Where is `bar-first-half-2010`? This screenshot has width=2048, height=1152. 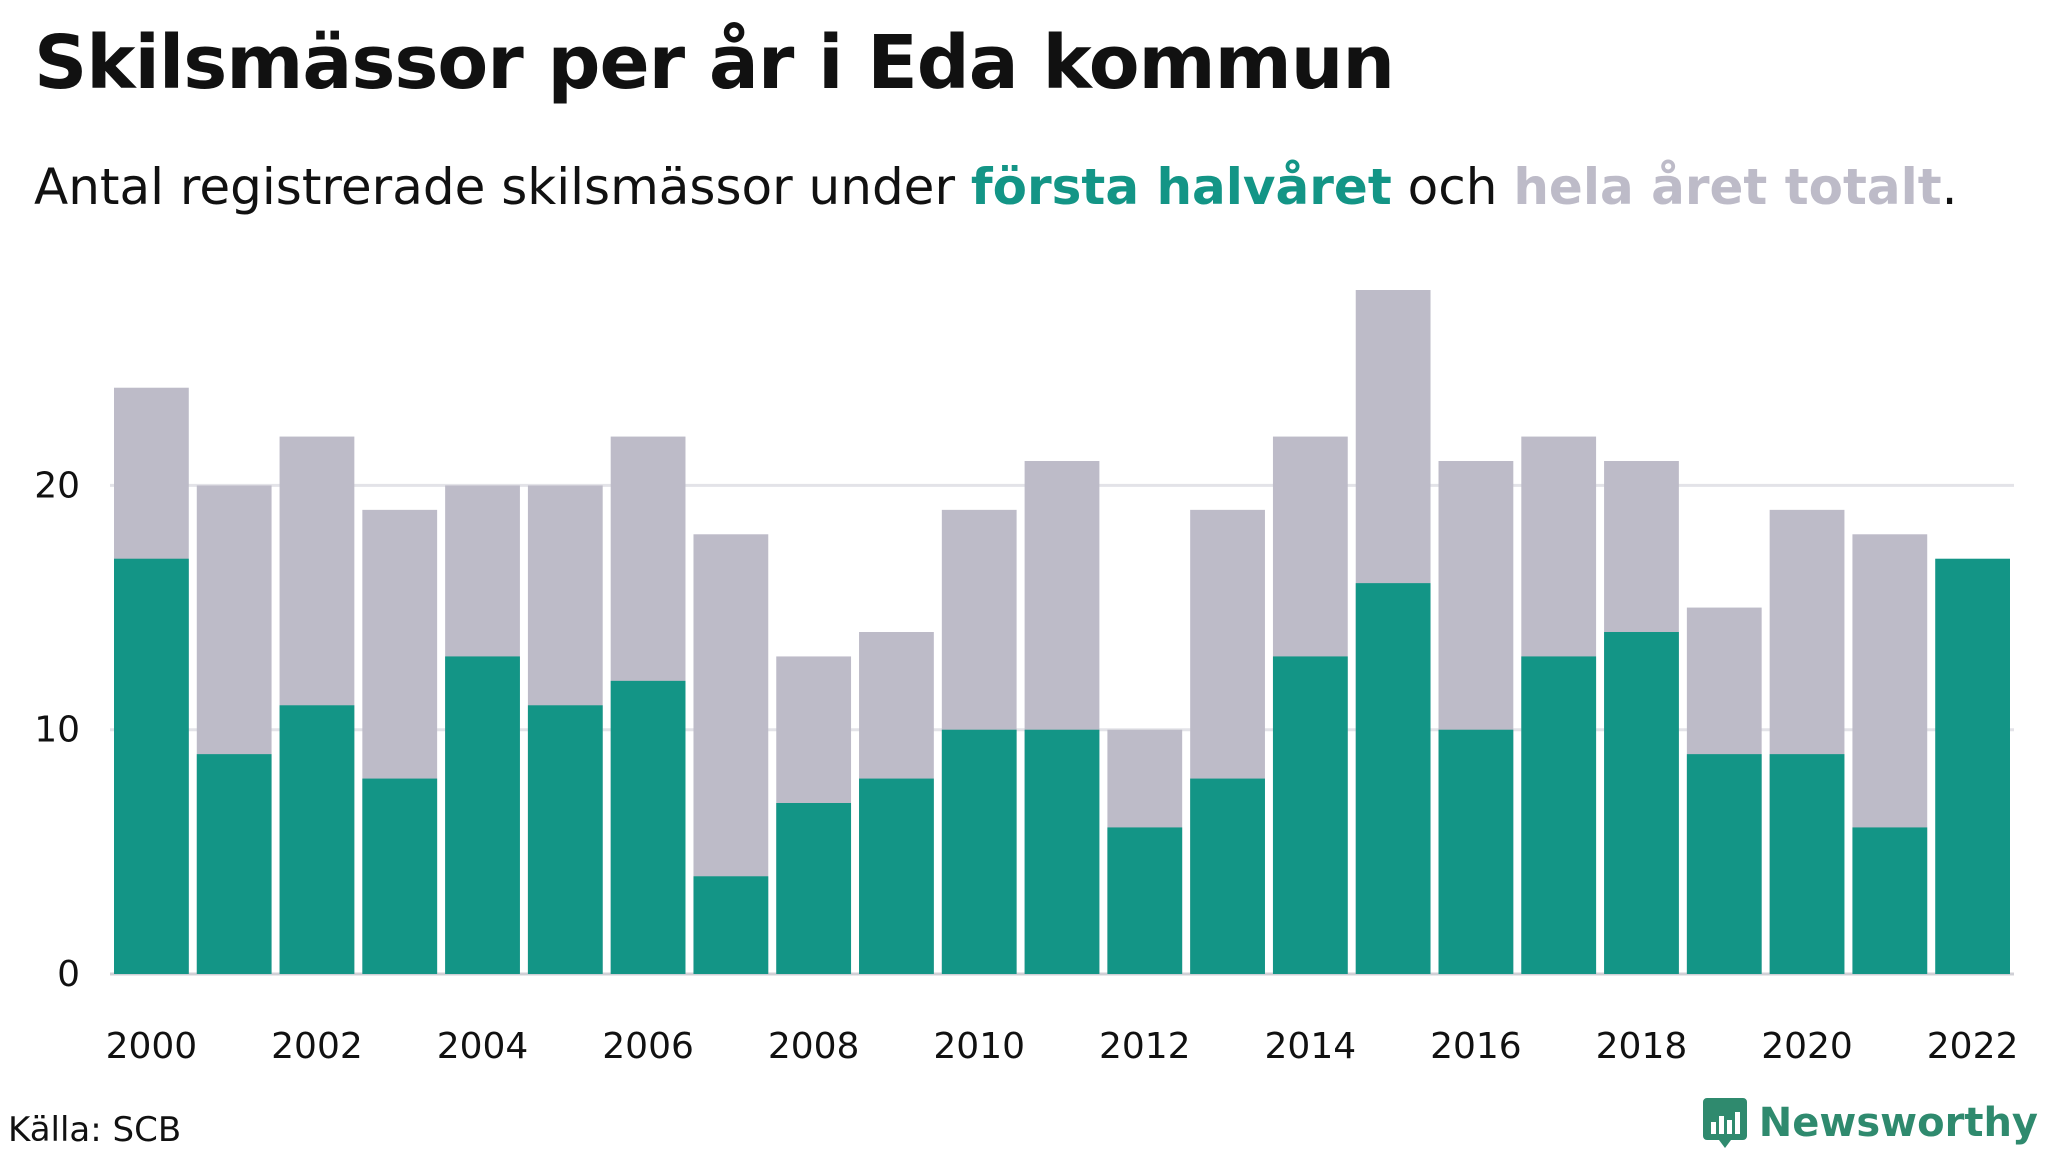 bar-first-half-2010 is located at coordinates (979, 851).